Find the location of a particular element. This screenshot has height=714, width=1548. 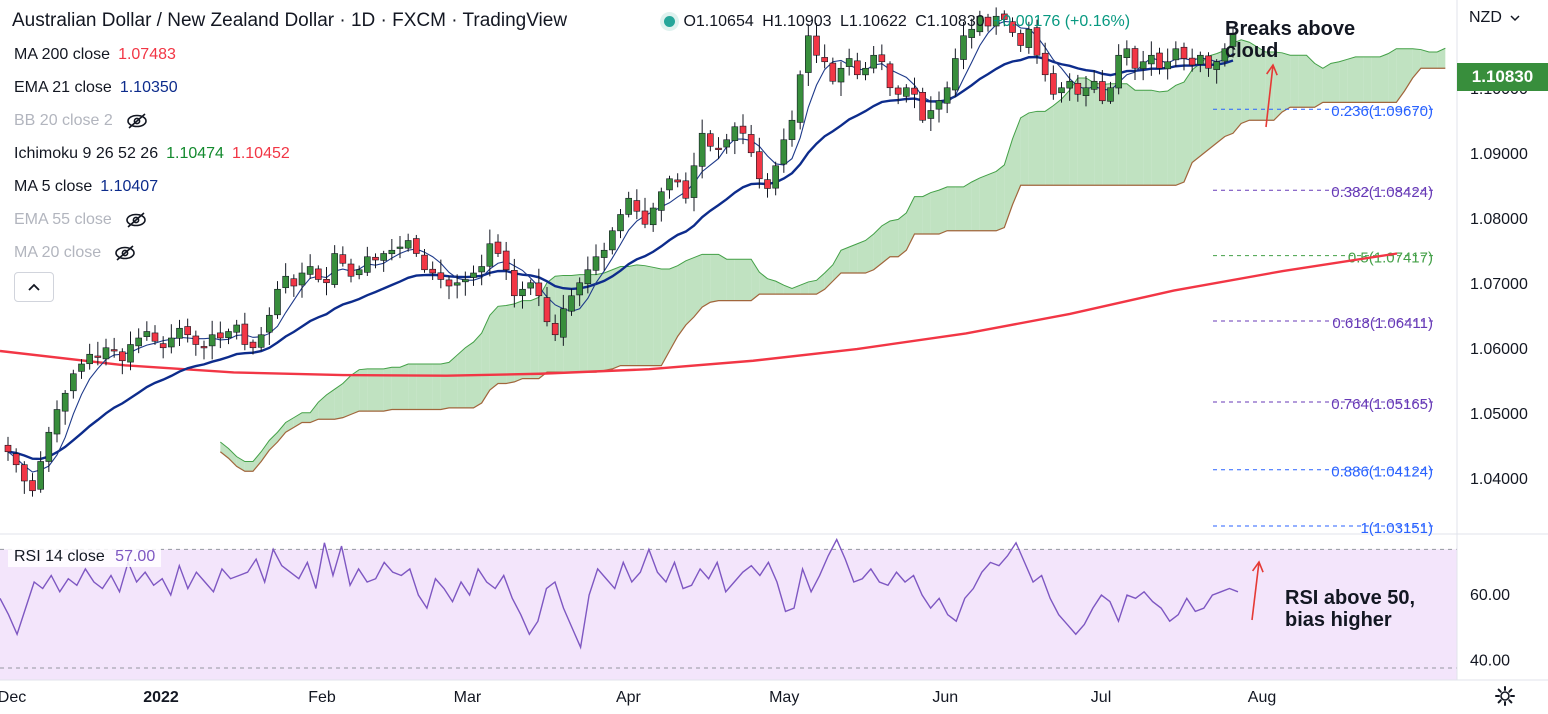

red-arrow is located at coordinates (1257, 590).